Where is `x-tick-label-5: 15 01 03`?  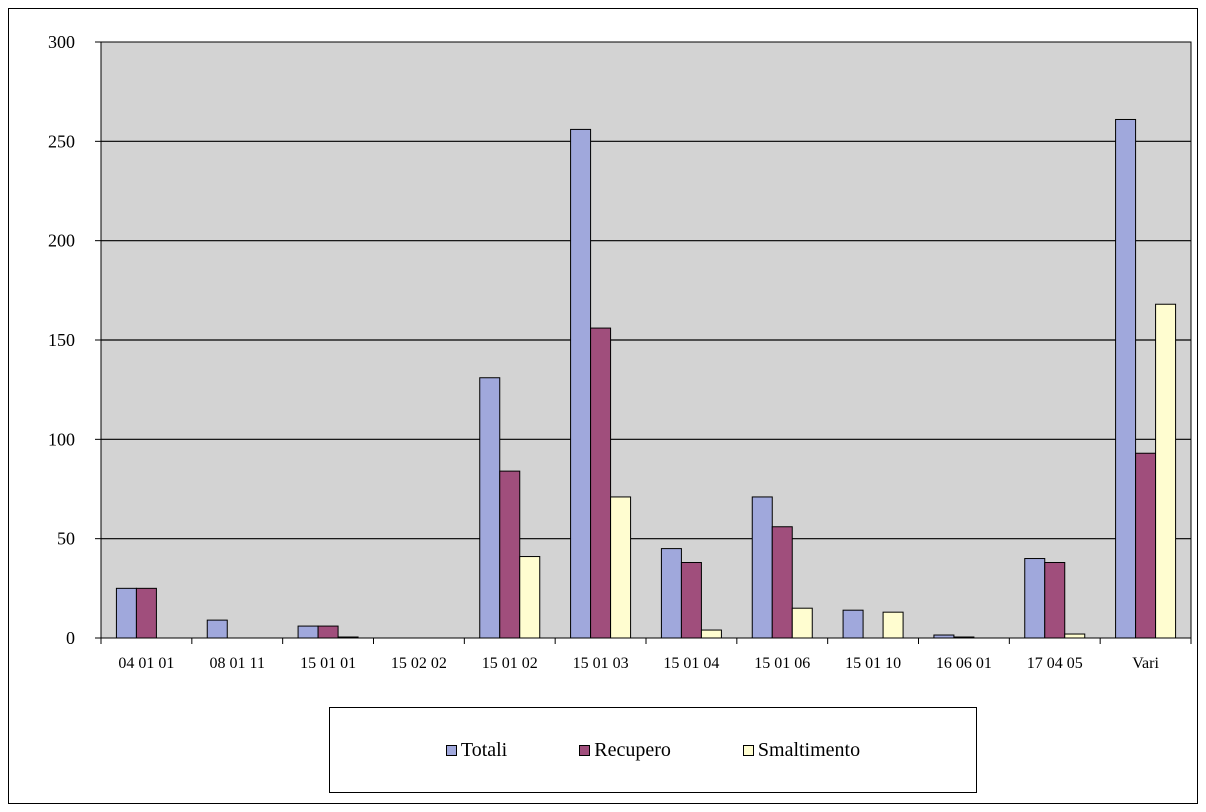
x-tick-label-5: 15 01 03 is located at coordinates (601, 663).